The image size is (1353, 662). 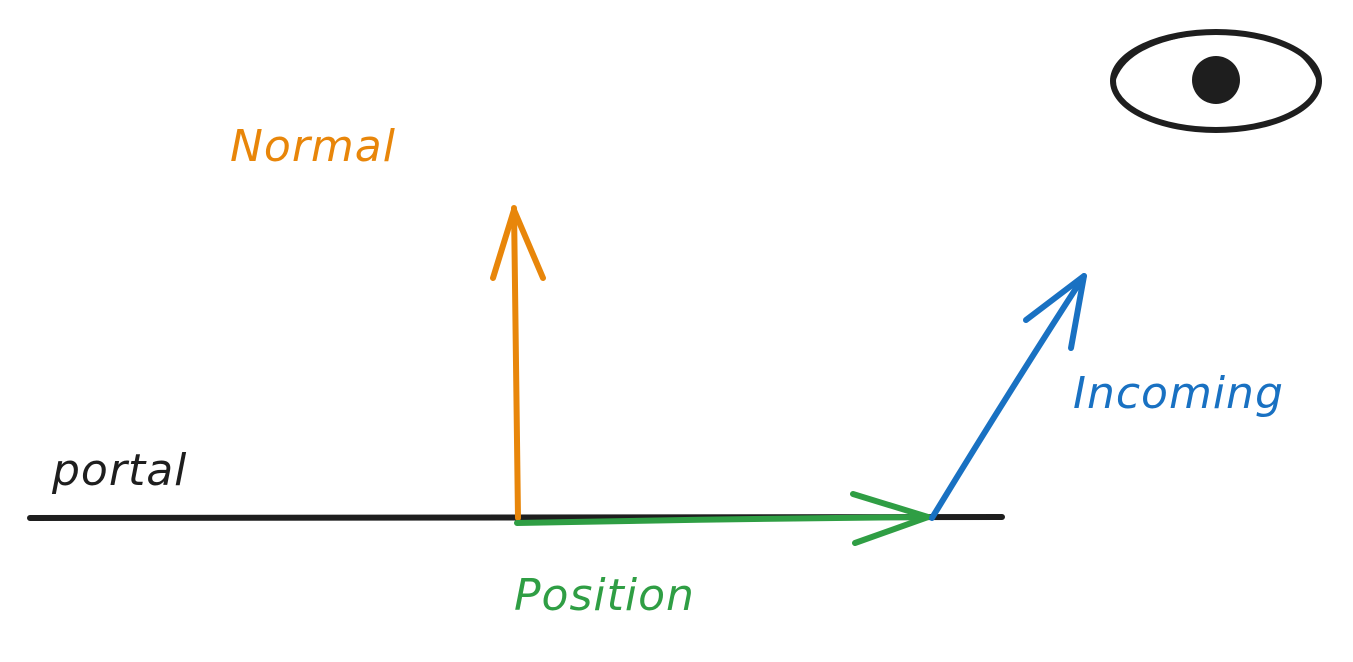 What do you see at coordinates (604, 595) in the screenshot?
I see `position-label: Position` at bounding box center [604, 595].